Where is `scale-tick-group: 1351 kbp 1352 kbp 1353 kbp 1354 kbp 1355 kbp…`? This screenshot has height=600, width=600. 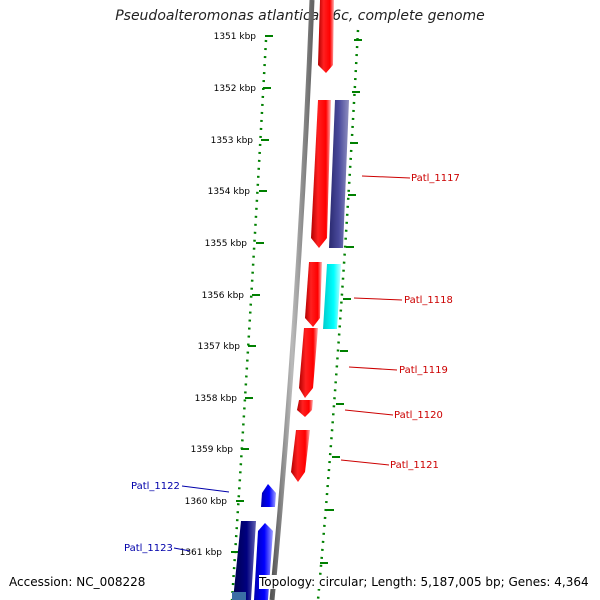
scale-tick-group: 1351 kbp 1352 kbp 1353 kbp 1354 kbp 1355 kbp… is located at coordinates (226, 295).